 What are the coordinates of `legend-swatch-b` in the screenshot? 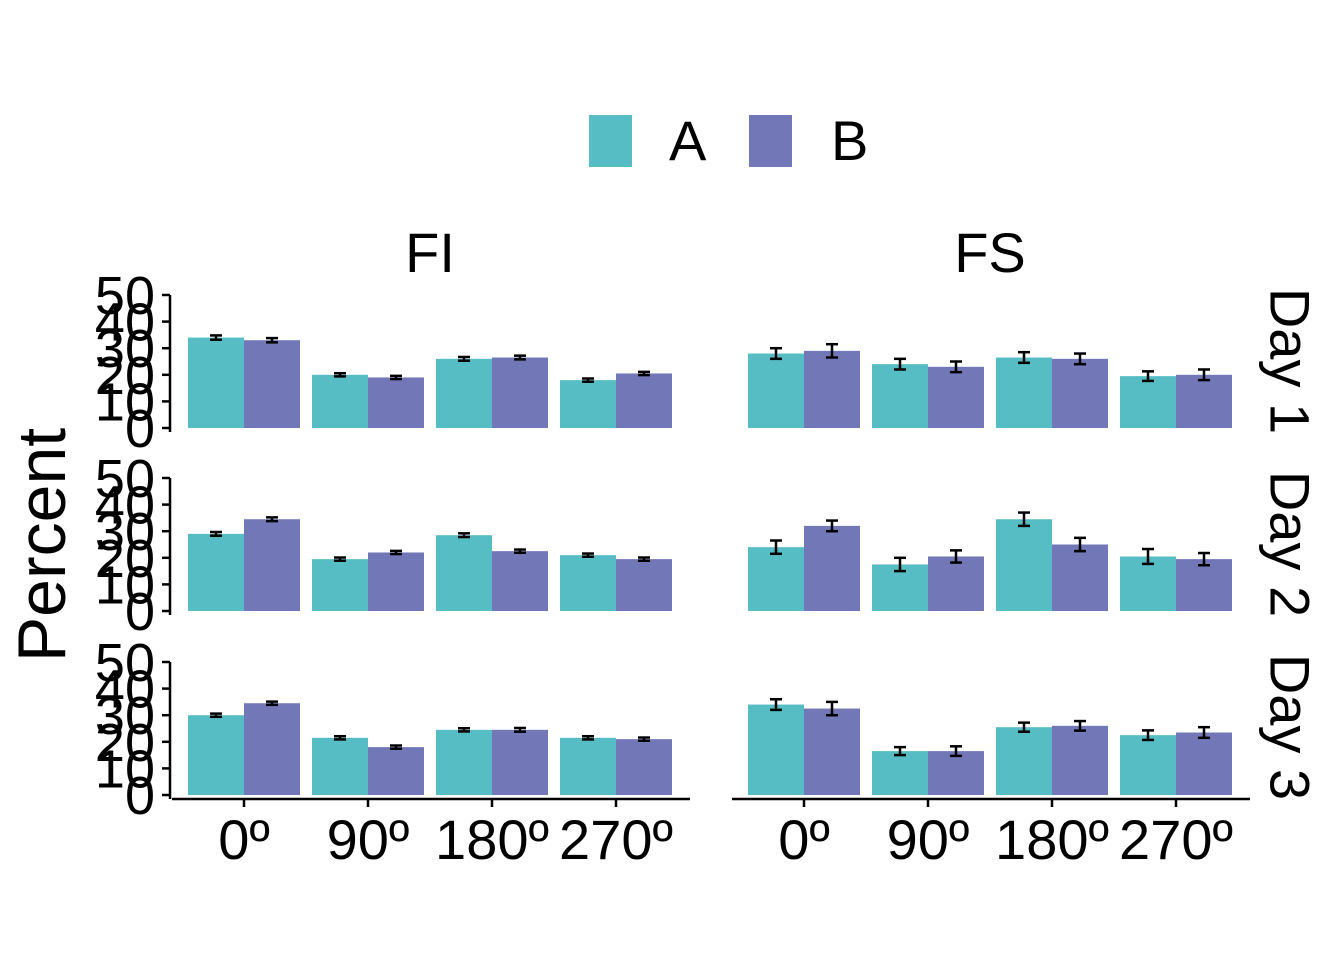 It's located at (770, 141).